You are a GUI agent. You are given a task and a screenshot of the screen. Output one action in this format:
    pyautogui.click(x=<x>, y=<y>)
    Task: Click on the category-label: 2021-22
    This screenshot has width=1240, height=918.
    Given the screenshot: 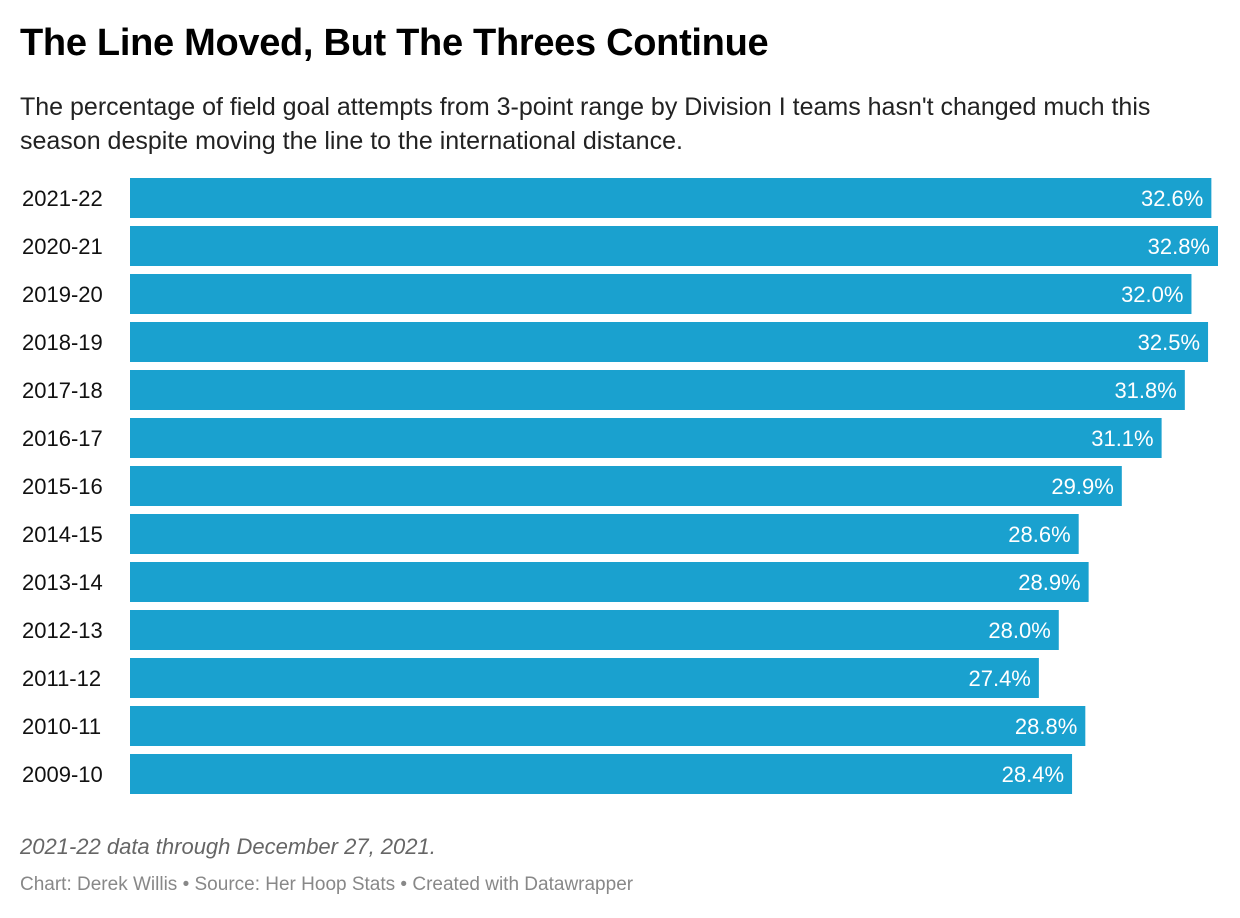 What is the action you would take?
    pyautogui.click(x=62, y=198)
    